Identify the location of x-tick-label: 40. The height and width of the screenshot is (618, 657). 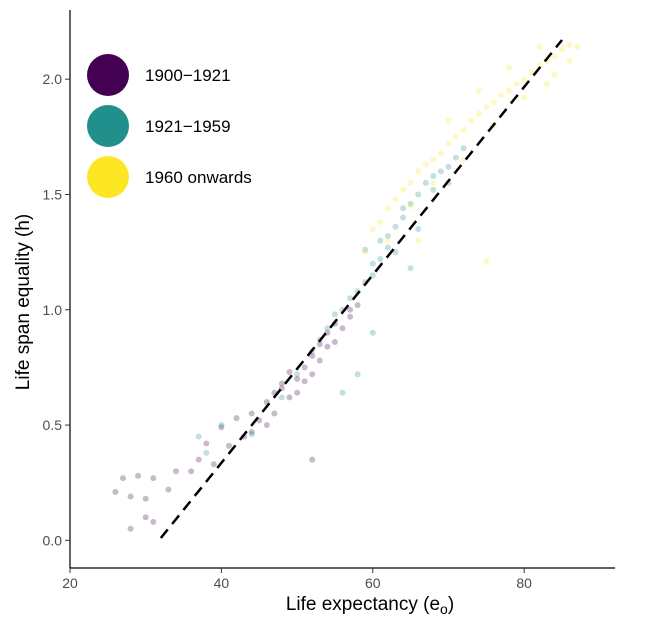
(222, 583).